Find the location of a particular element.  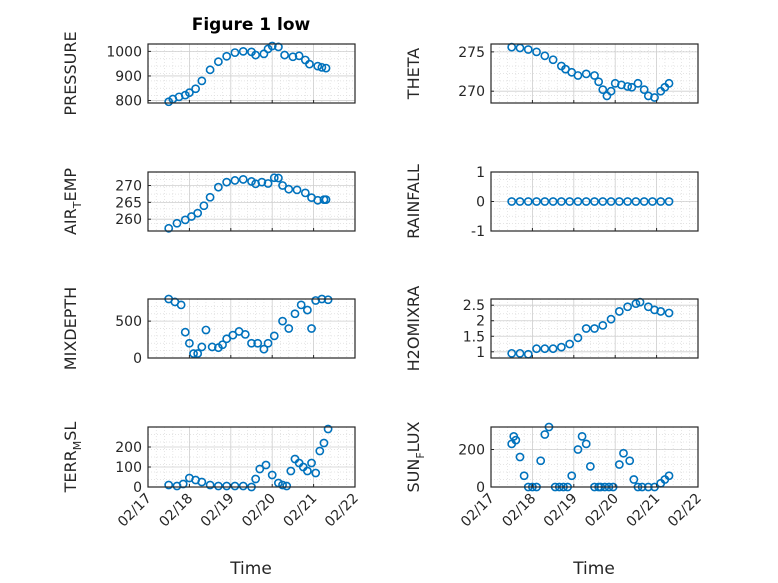

y-tick-label: 900 is located at coordinates (128, 77).